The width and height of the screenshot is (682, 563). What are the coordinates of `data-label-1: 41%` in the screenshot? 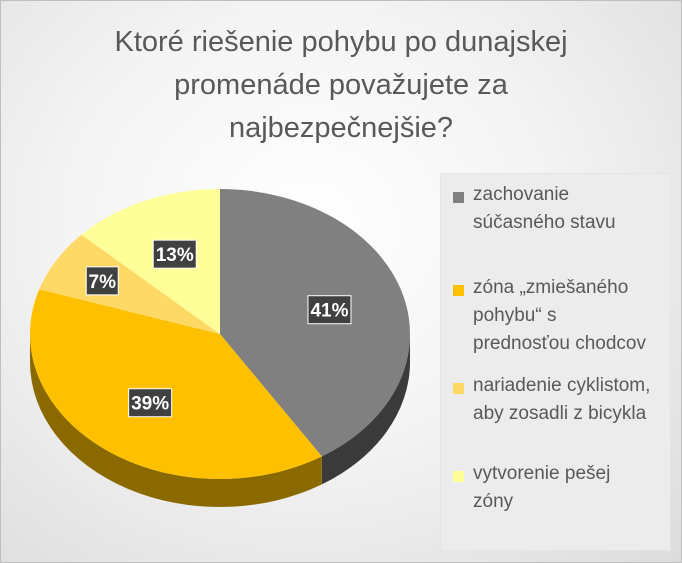 It's located at (329, 310).